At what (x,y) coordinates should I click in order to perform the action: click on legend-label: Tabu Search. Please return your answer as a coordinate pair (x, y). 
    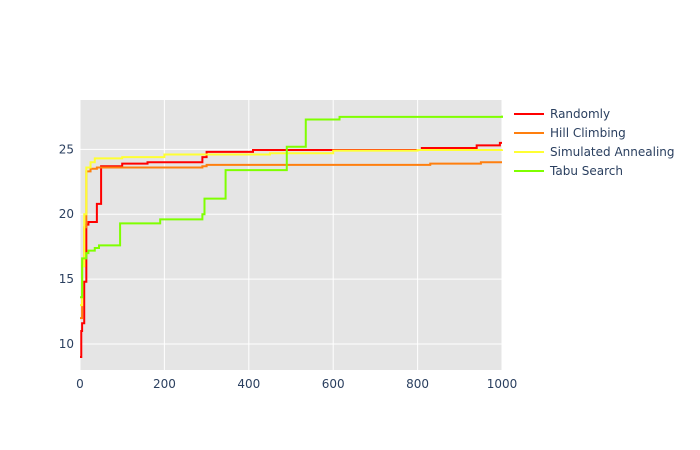
    Looking at the image, I should click on (586, 171).